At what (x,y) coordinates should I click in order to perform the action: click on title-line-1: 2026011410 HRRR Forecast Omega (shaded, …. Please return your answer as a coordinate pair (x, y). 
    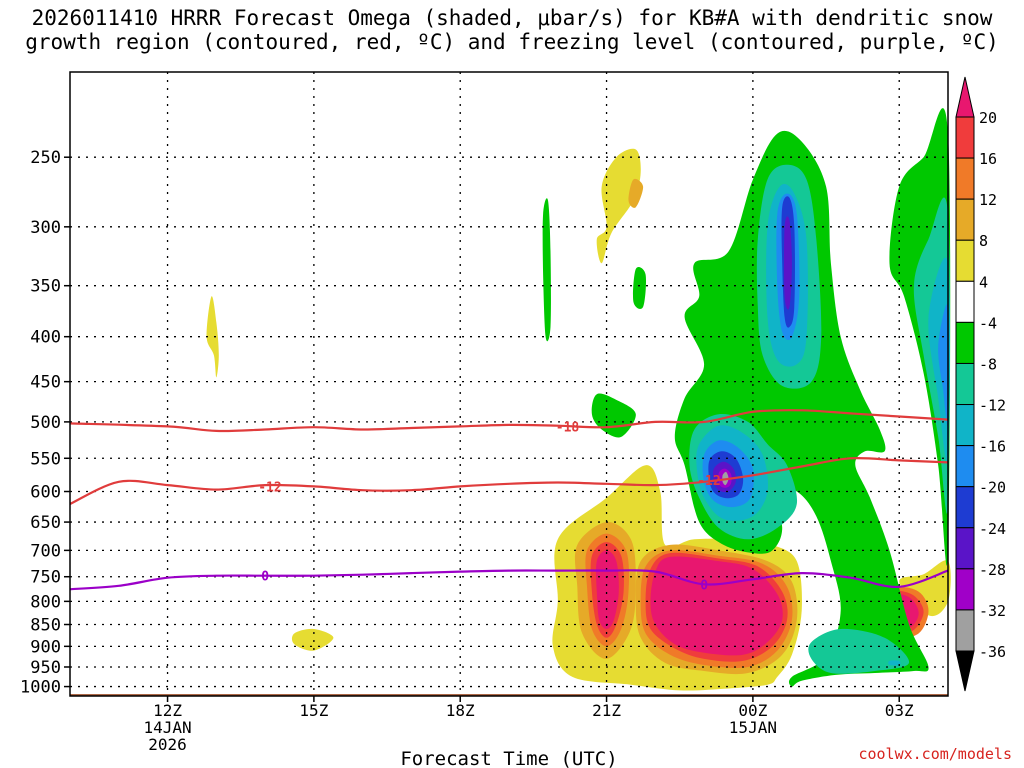
    Looking at the image, I should click on (512, 18).